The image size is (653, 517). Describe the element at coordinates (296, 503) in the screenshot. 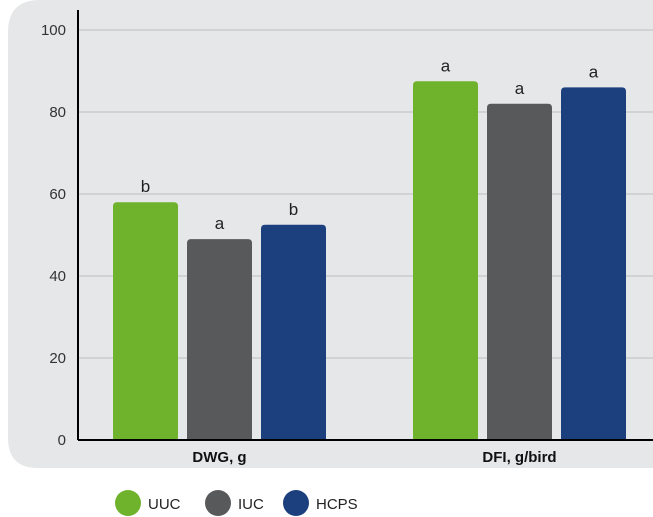

I see `legend-swatch-hcps` at that location.